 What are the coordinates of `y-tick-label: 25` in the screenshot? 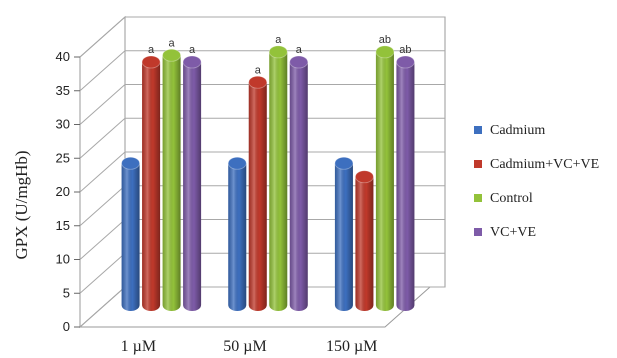 It's located at (63, 157).